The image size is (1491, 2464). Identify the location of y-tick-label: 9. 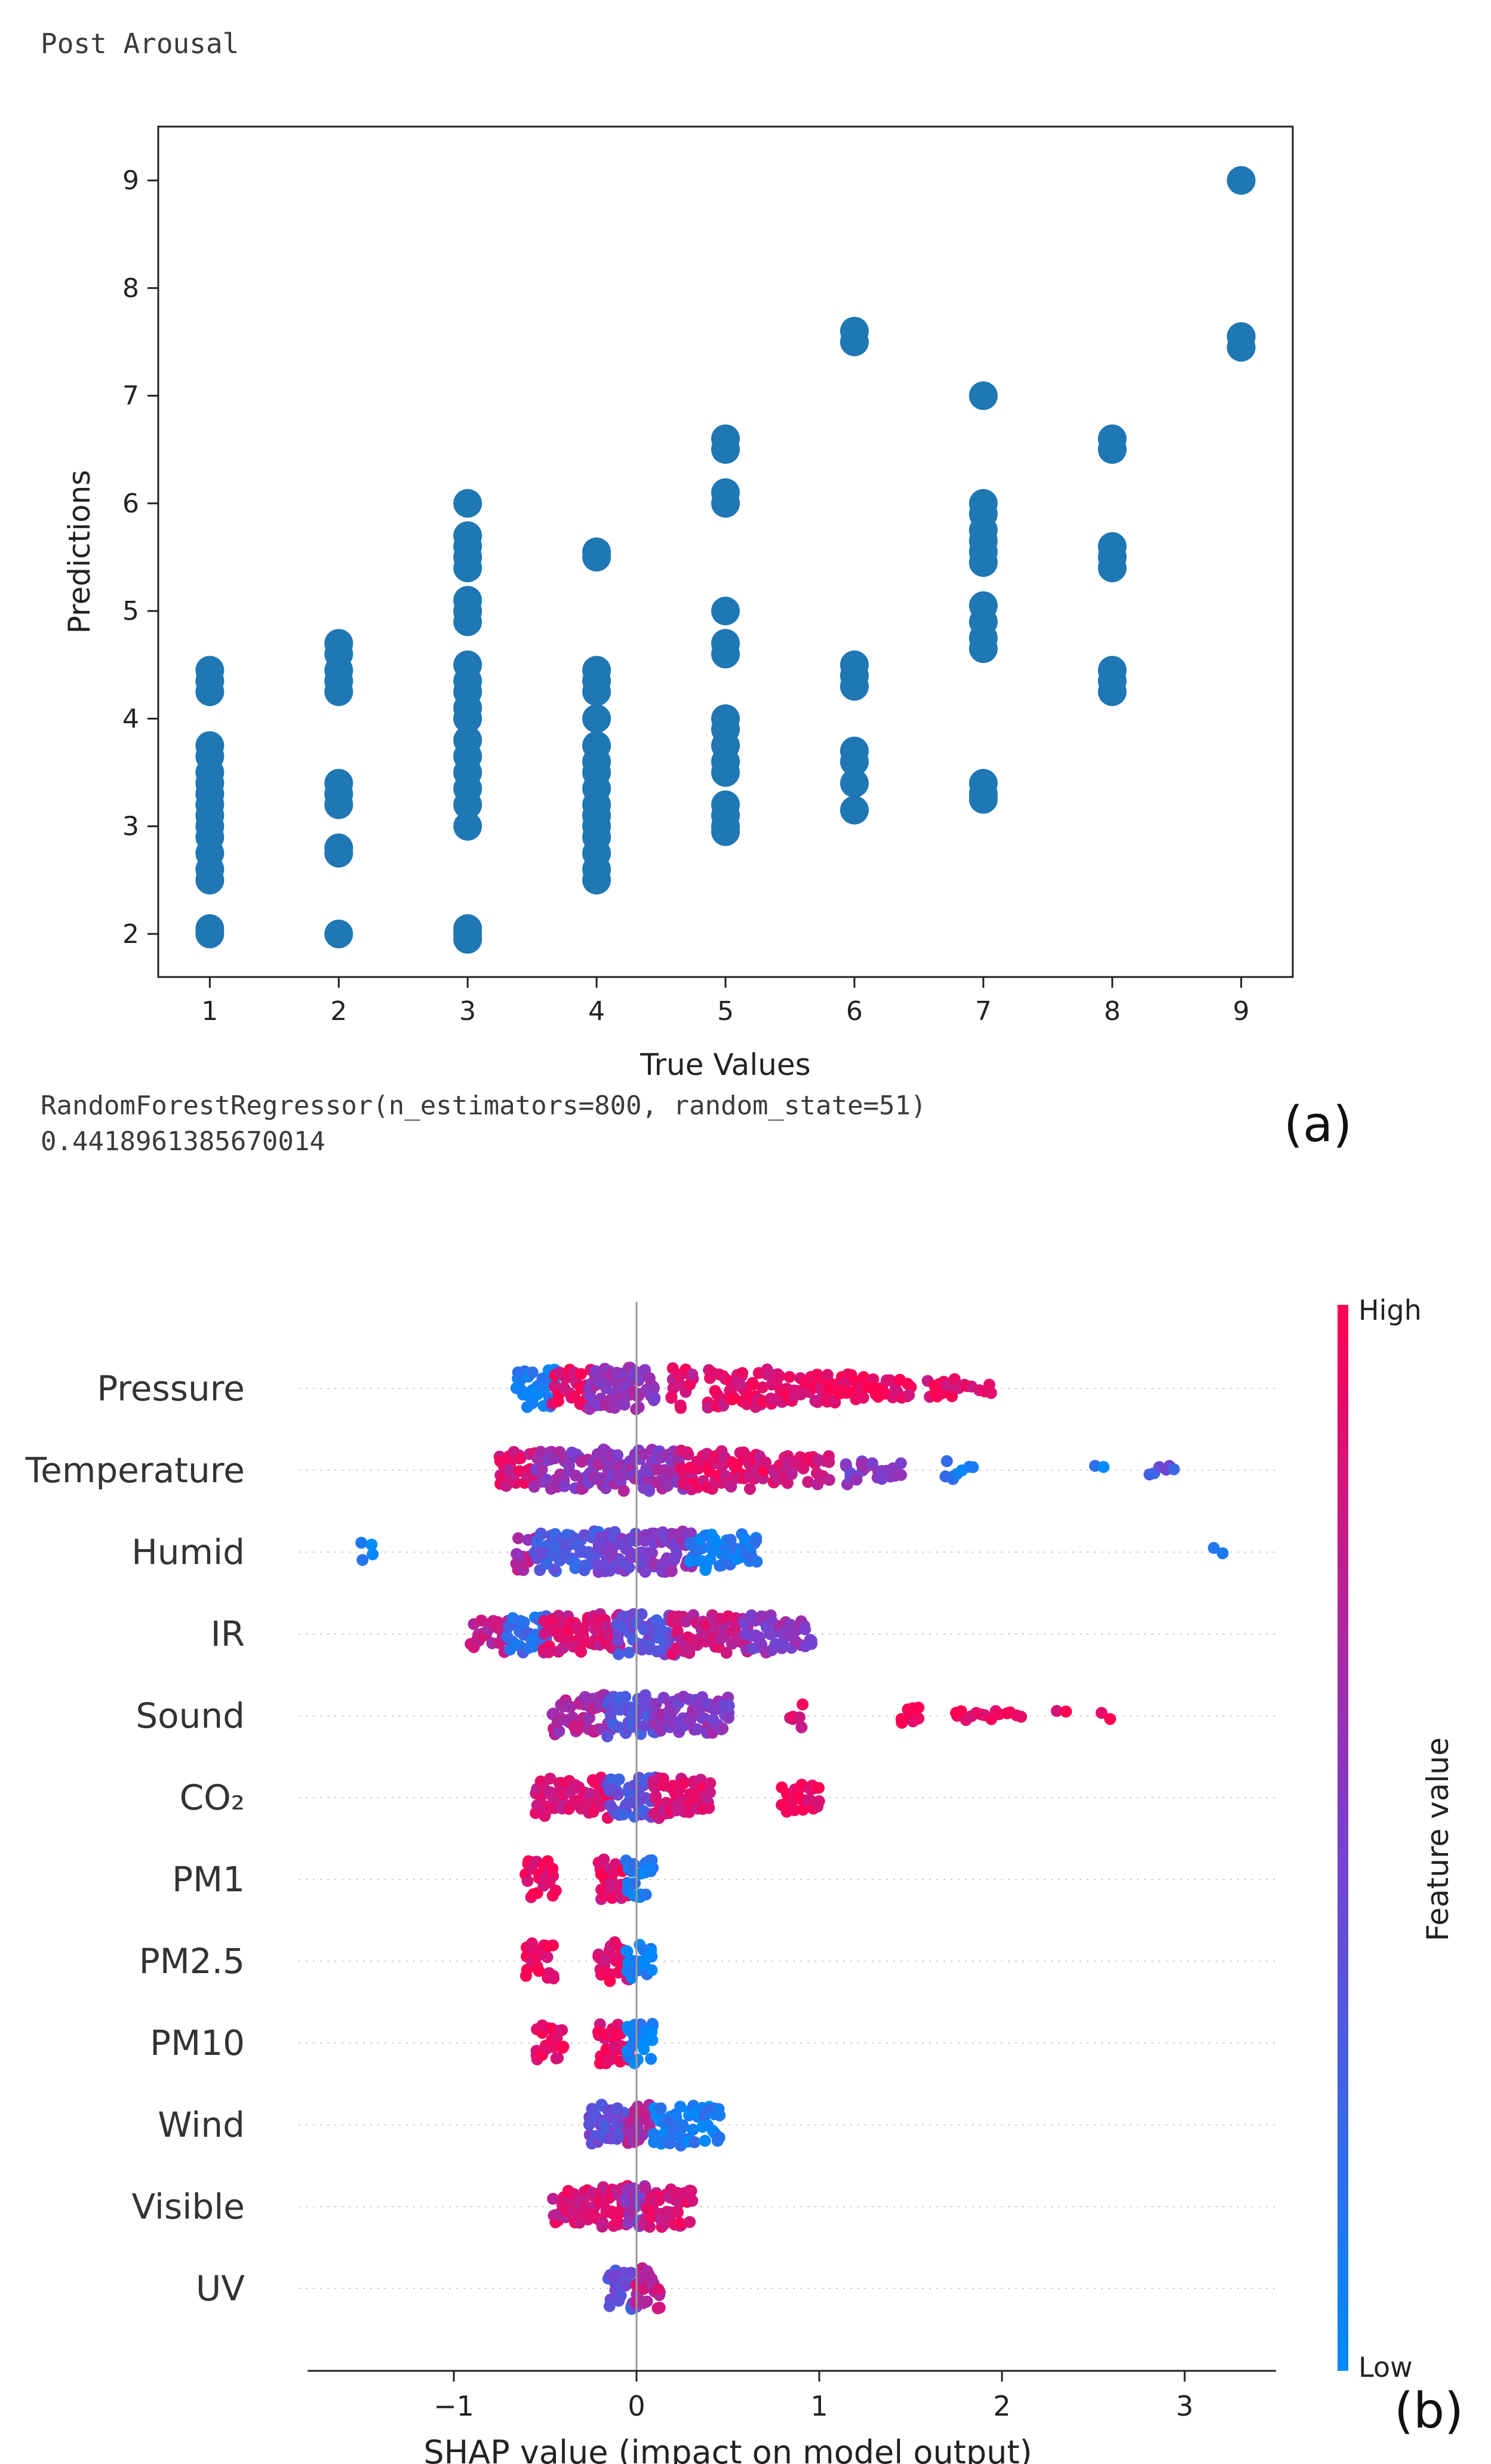
(130, 180).